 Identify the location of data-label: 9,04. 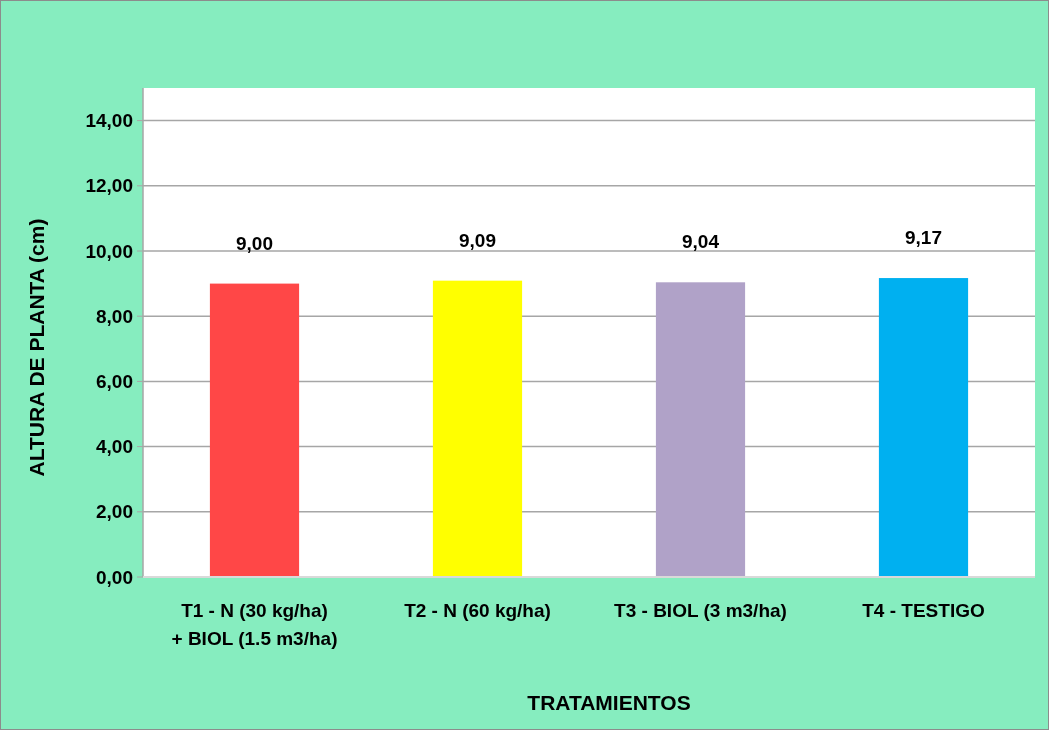
(701, 242).